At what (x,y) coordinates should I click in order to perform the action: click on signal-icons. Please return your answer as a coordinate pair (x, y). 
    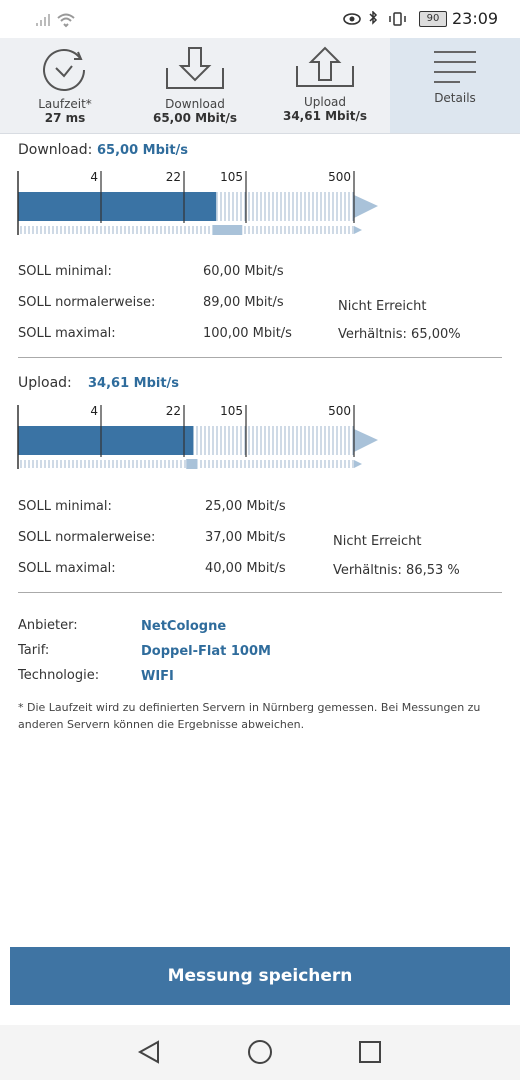
    Looking at the image, I should click on (55, 20).